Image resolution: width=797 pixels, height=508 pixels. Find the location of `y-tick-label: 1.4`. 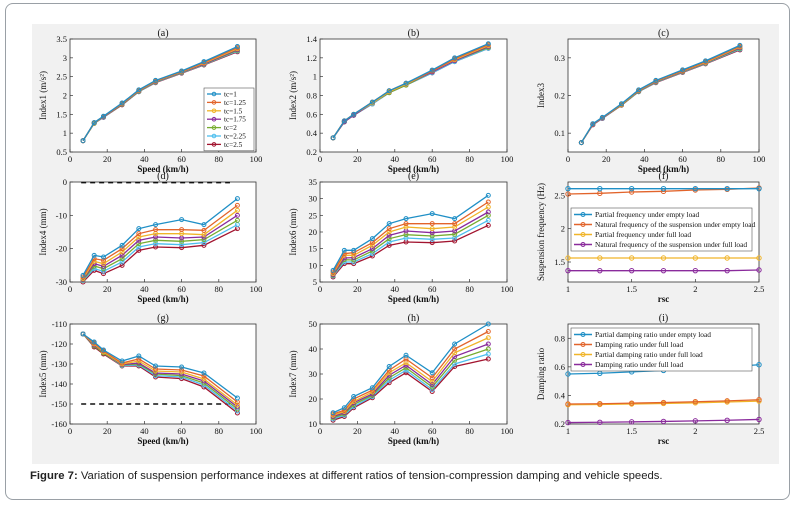

y-tick-label: 1.4 is located at coordinates (311, 39).